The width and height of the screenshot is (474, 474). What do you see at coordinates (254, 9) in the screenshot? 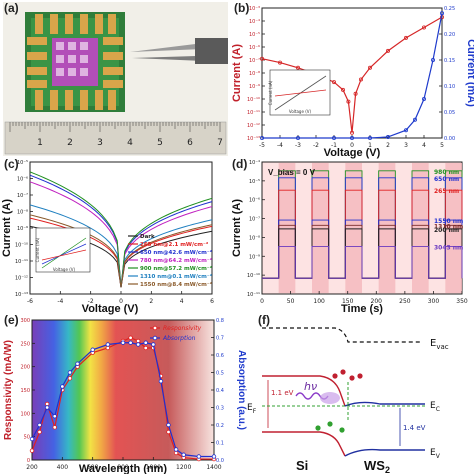
I see `y-tick-label: 10⁻³` at bounding box center [254, 9].